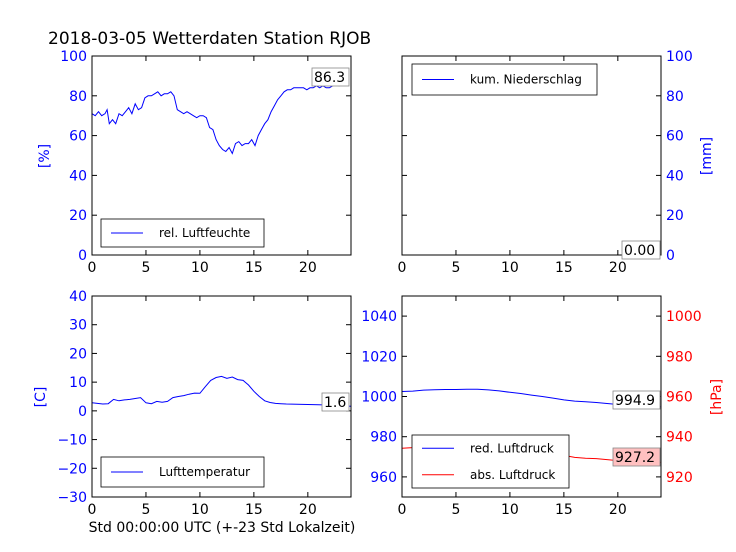  Describe the element at coordinates (222, 528) in the screenshot. I see `x-axis-label: Std 00:00:00 UTC (+-23 Std Lokalzeit)` at that location.